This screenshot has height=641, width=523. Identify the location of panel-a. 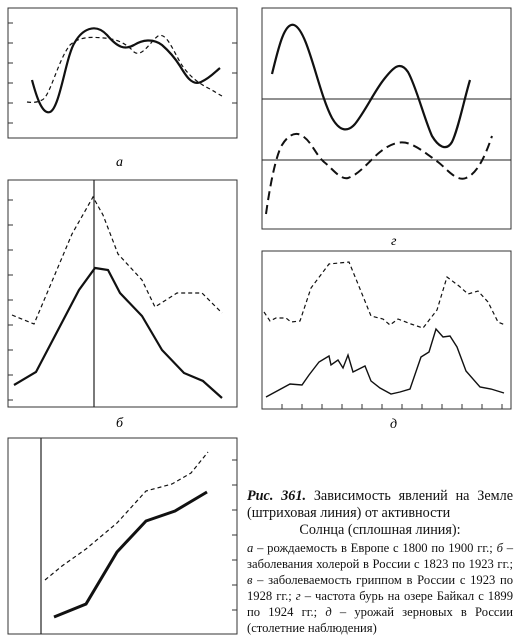
(122, 73).